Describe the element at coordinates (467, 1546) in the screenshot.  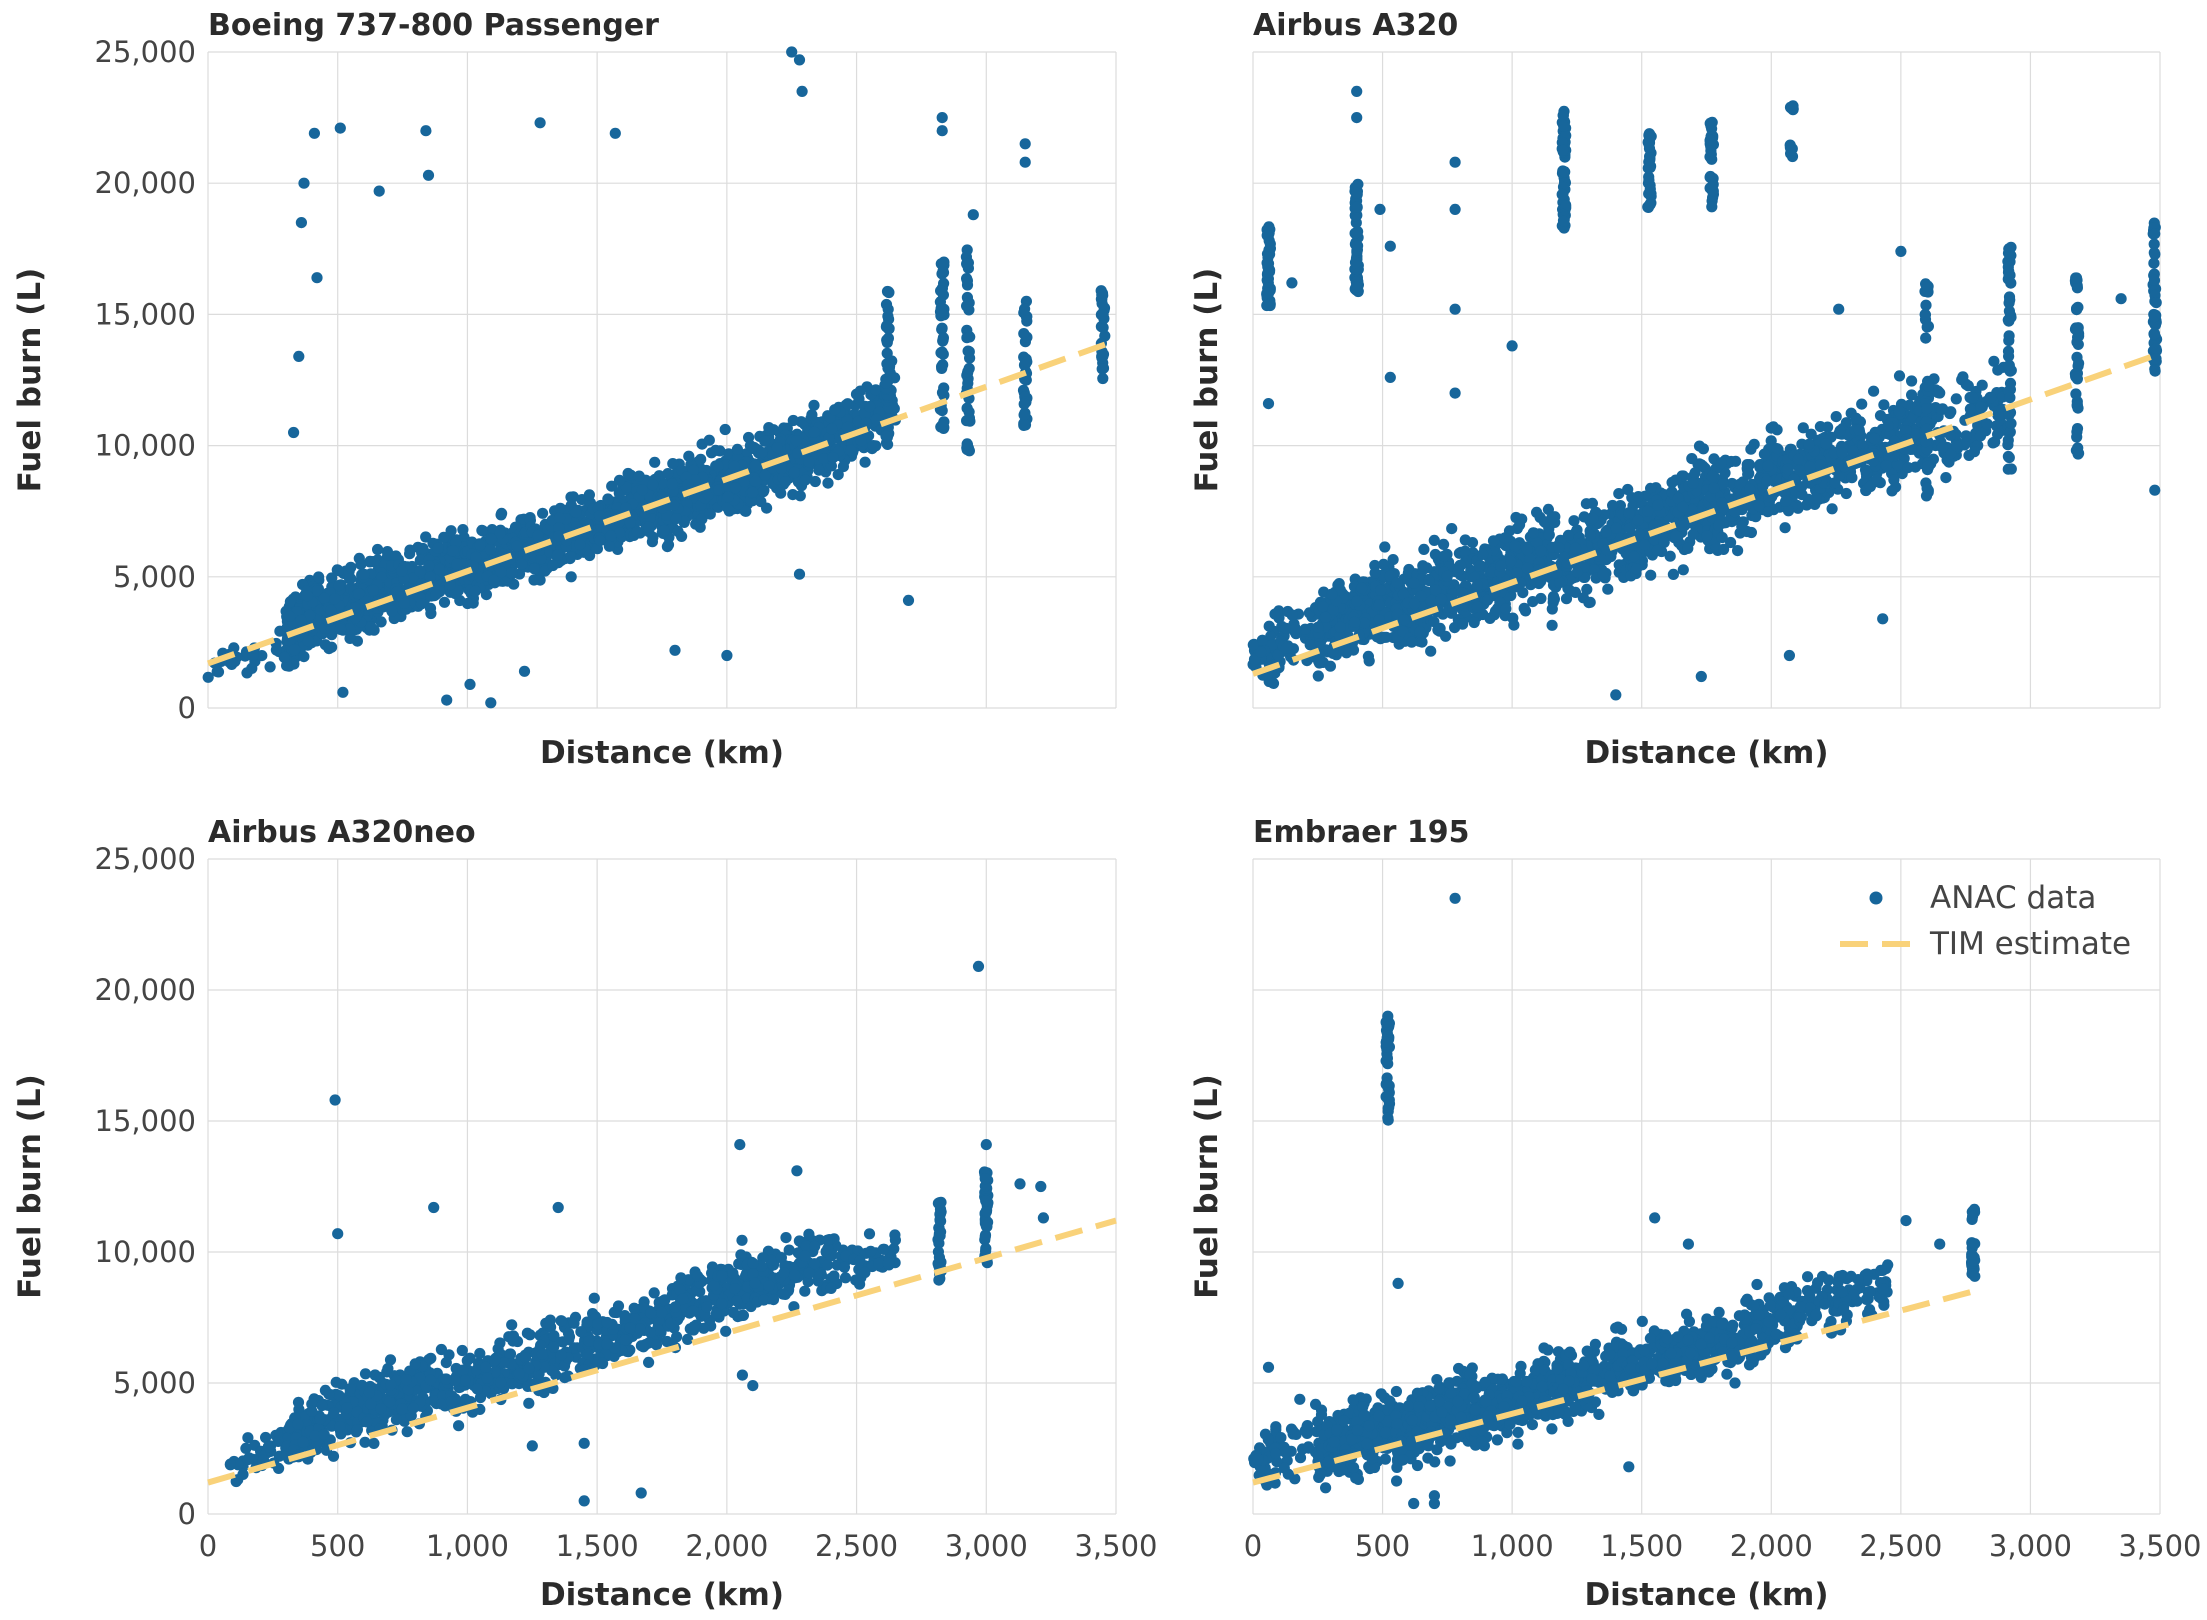
I see `x-tick-label: 1,000` at that location.